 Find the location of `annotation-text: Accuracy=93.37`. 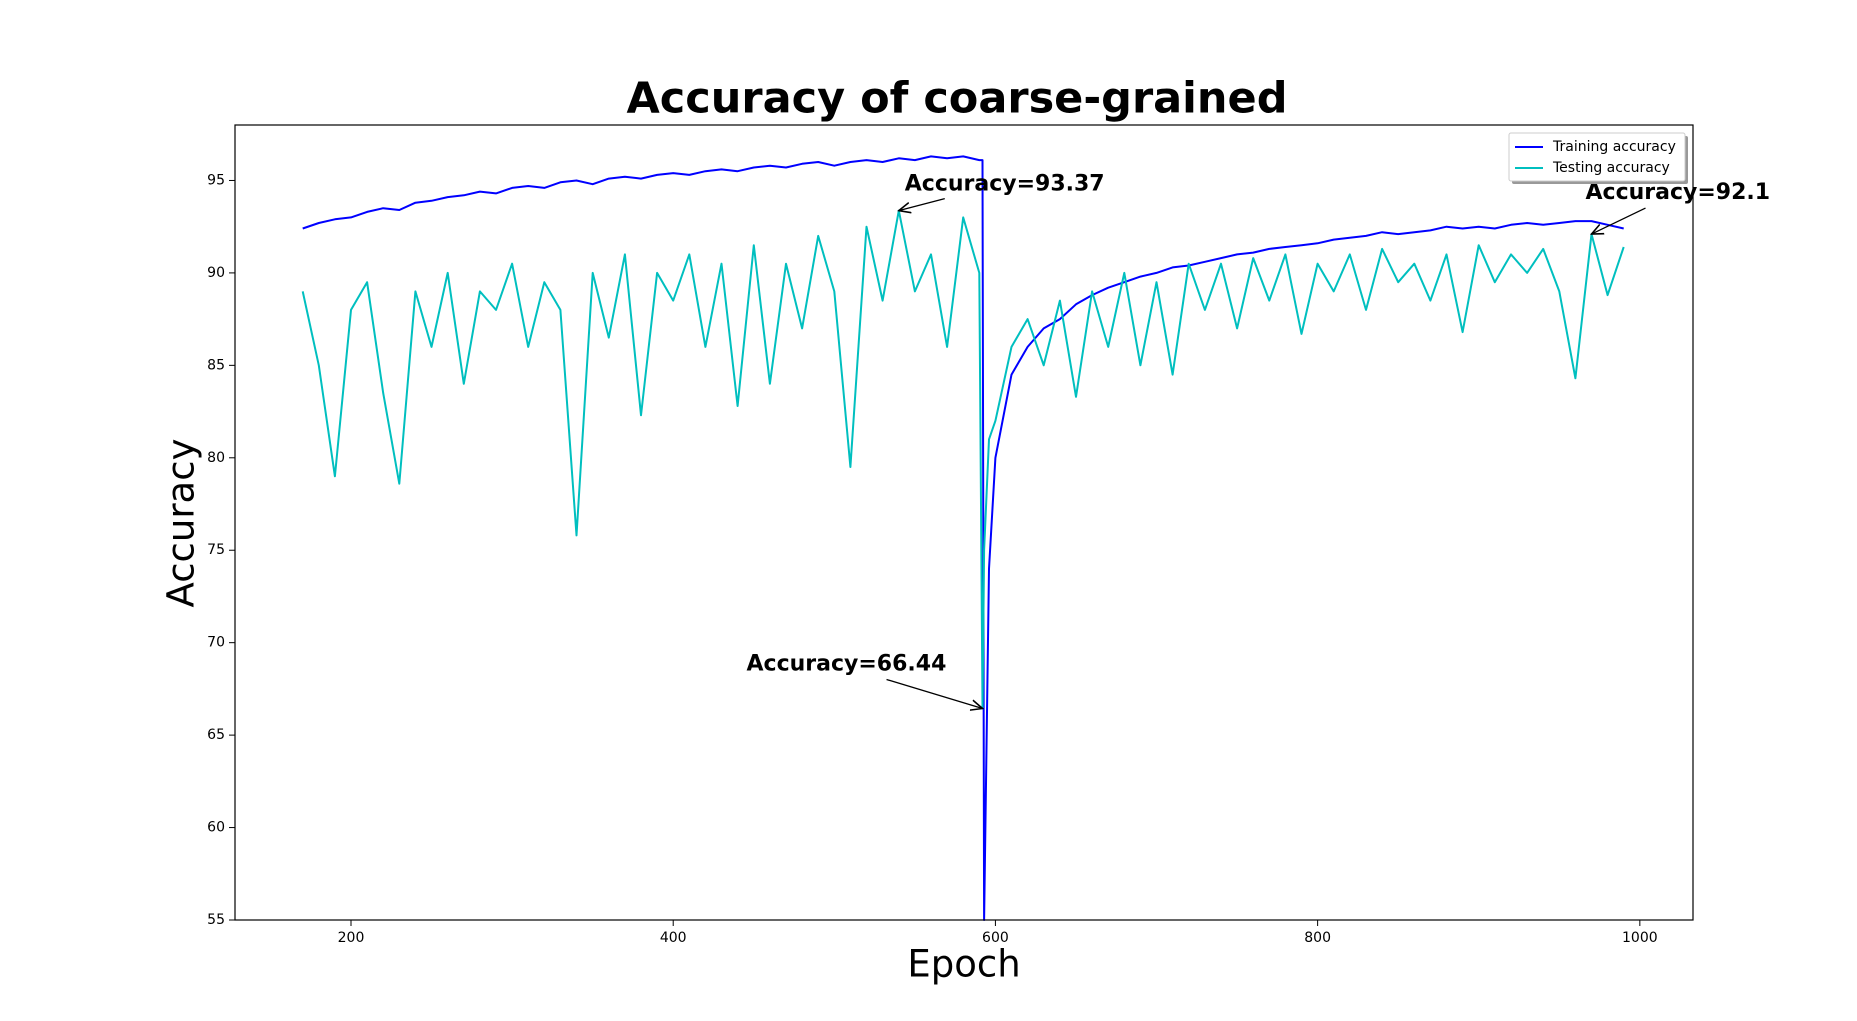

annotation-text: Accuracy=93.37 is located at coordinates (1005, 184).